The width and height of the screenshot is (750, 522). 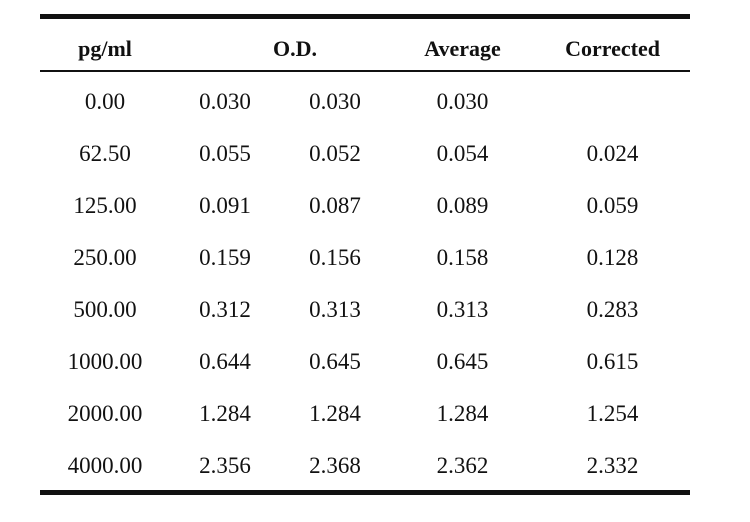 I want to click on cell-concentration: 1000.00, so click(x=105, y=361).